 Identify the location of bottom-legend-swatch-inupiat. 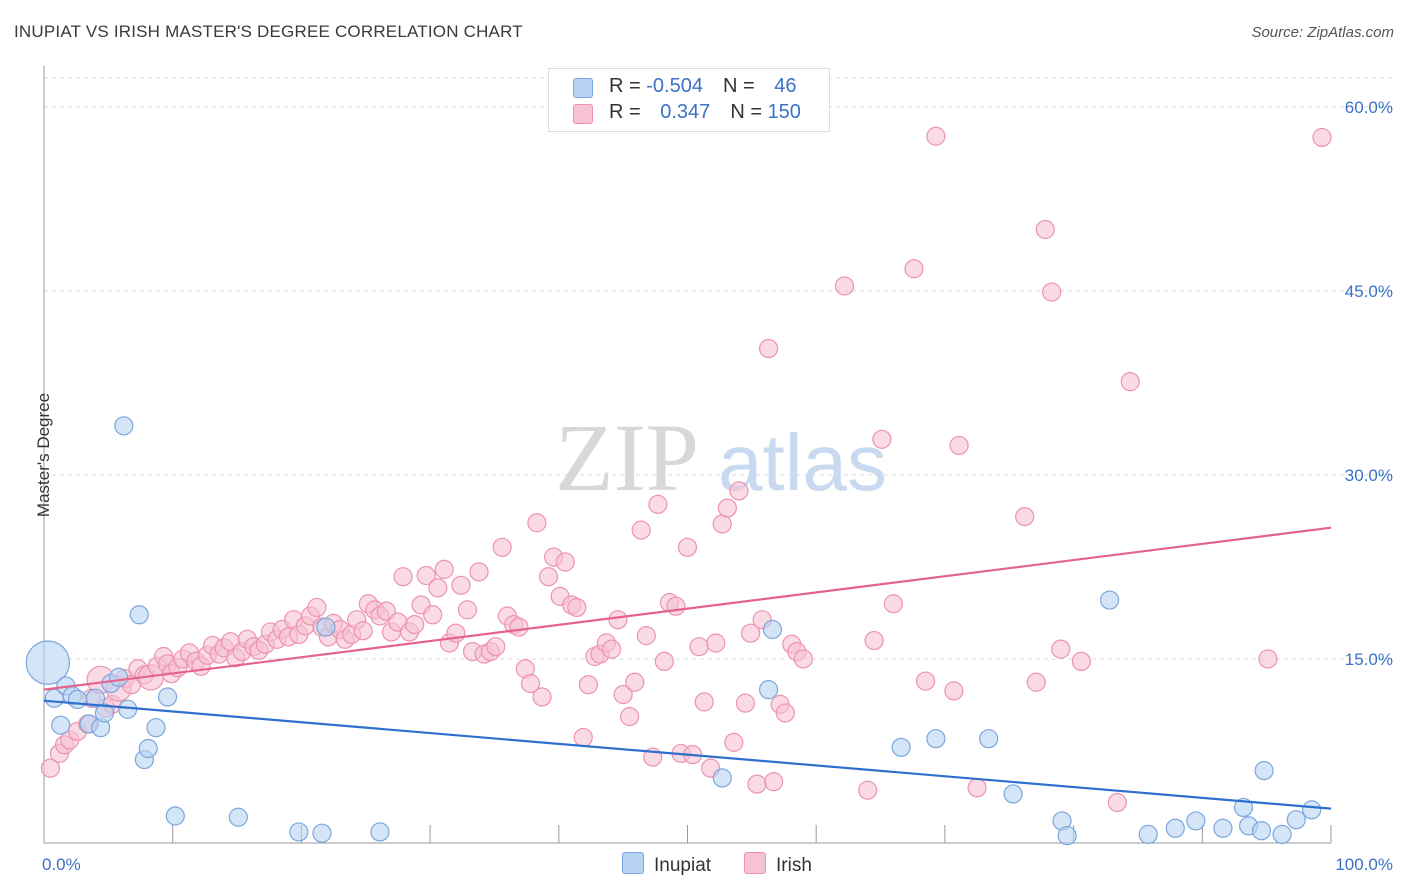
(633, 863).